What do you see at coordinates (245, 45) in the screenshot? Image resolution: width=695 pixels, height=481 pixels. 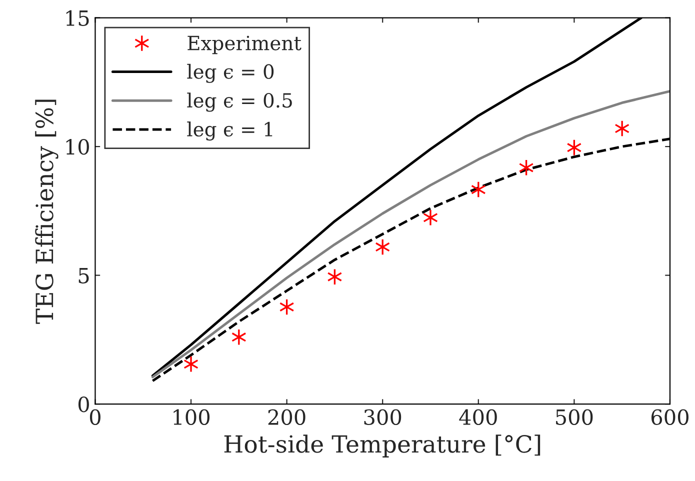 I see `legend-label: Experiment` at bounding box center [245, 45].